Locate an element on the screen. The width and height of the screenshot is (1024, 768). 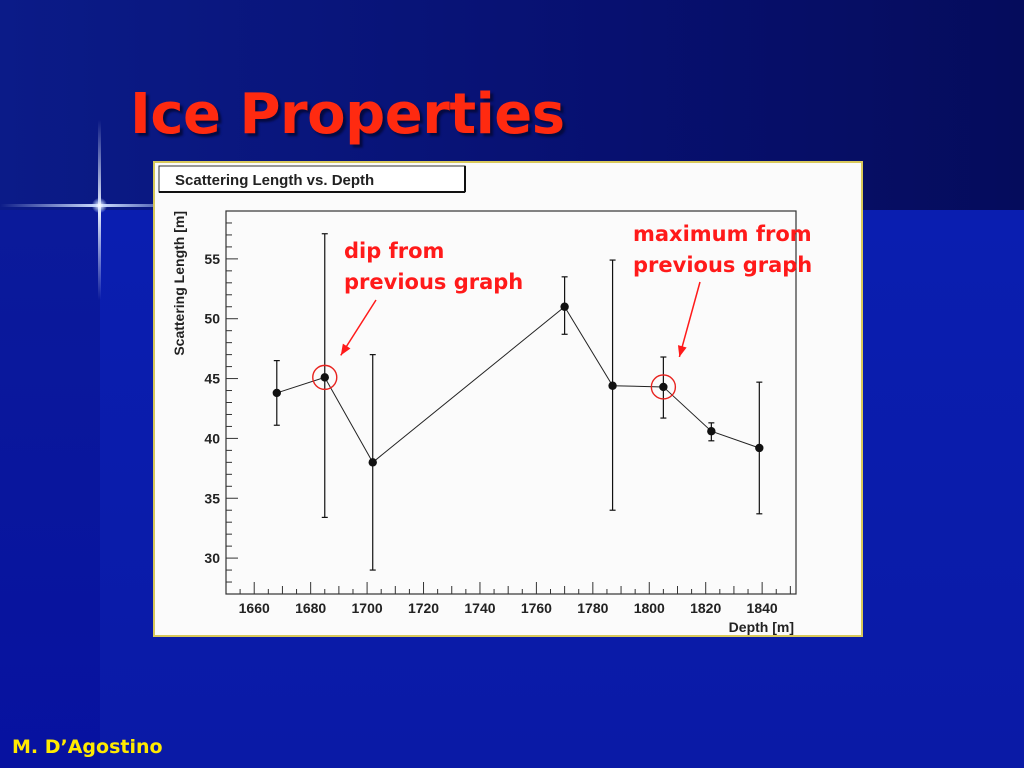
x-tick-label: 1840 is located at coordinates (762, 608).